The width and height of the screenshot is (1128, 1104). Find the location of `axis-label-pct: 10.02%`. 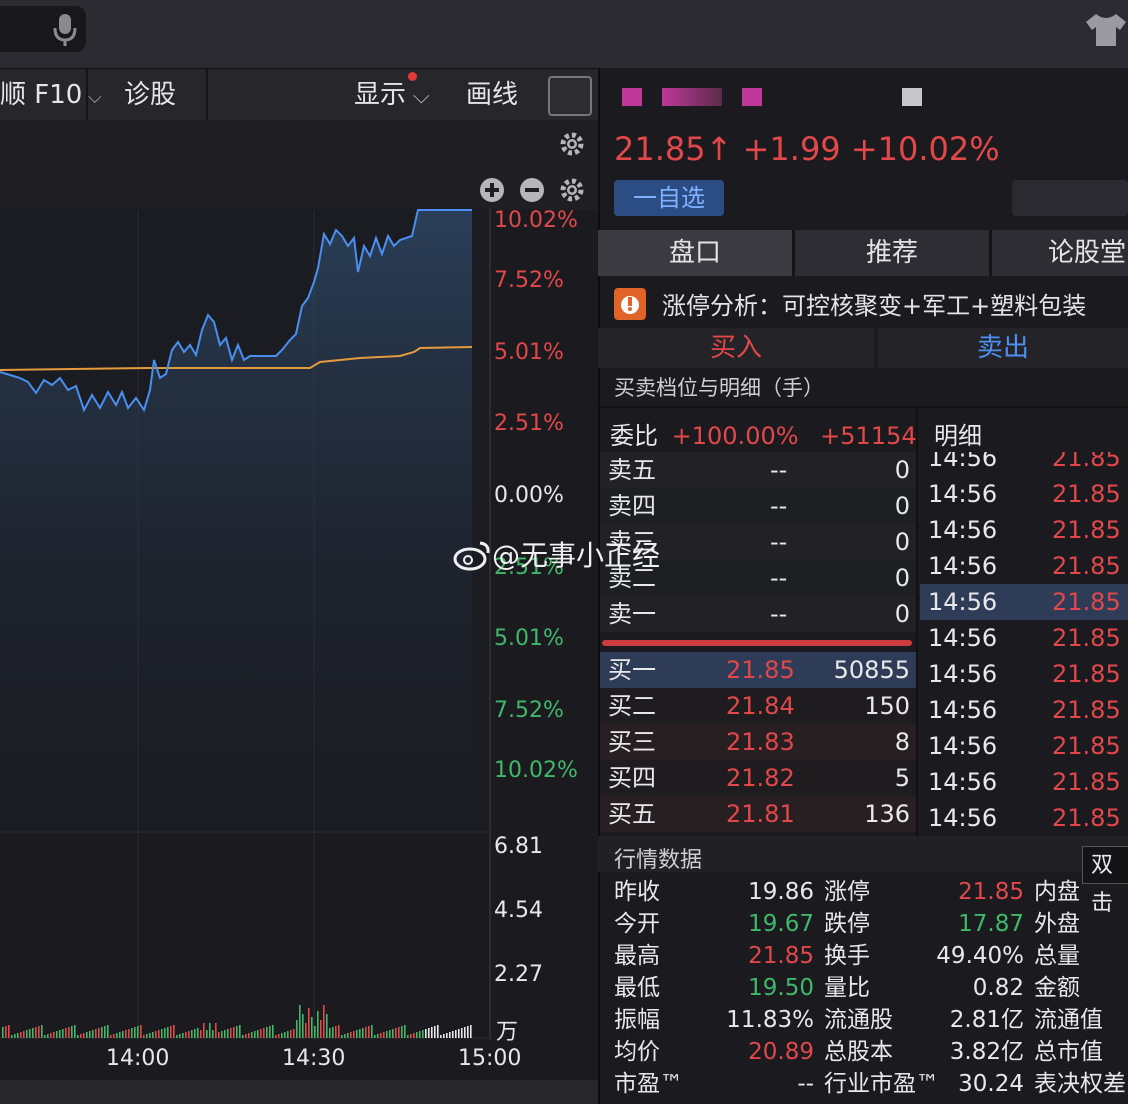

axis-label-pct: 10.02% is located at coordinates (536, 770).